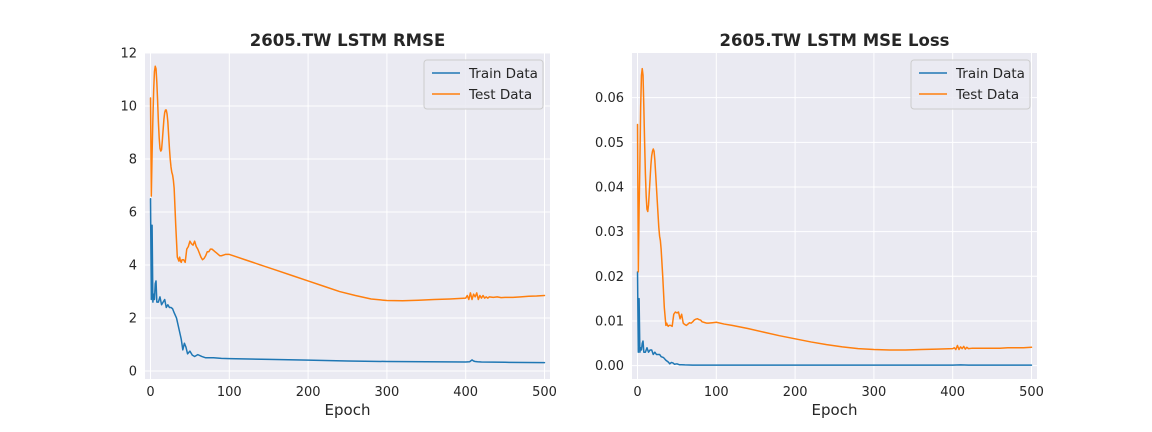 The image size is (1152, 432). Describe the element at coordinates (483, 84) in the screenshot. I see `legend-rmse: Train Data Test Data` at that location.